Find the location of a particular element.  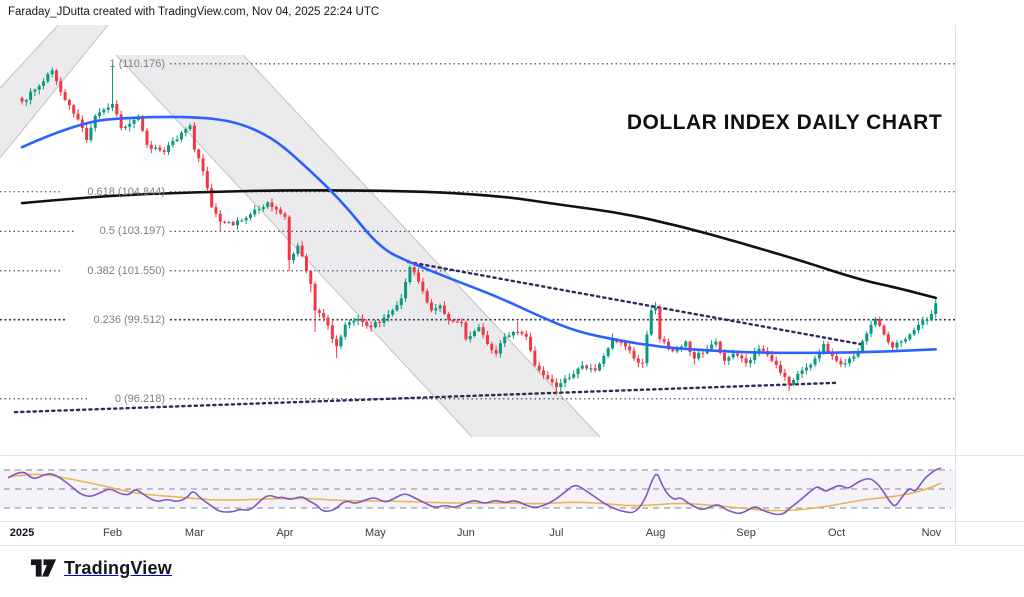

rsi-pane is located at coordinates (477, 491).